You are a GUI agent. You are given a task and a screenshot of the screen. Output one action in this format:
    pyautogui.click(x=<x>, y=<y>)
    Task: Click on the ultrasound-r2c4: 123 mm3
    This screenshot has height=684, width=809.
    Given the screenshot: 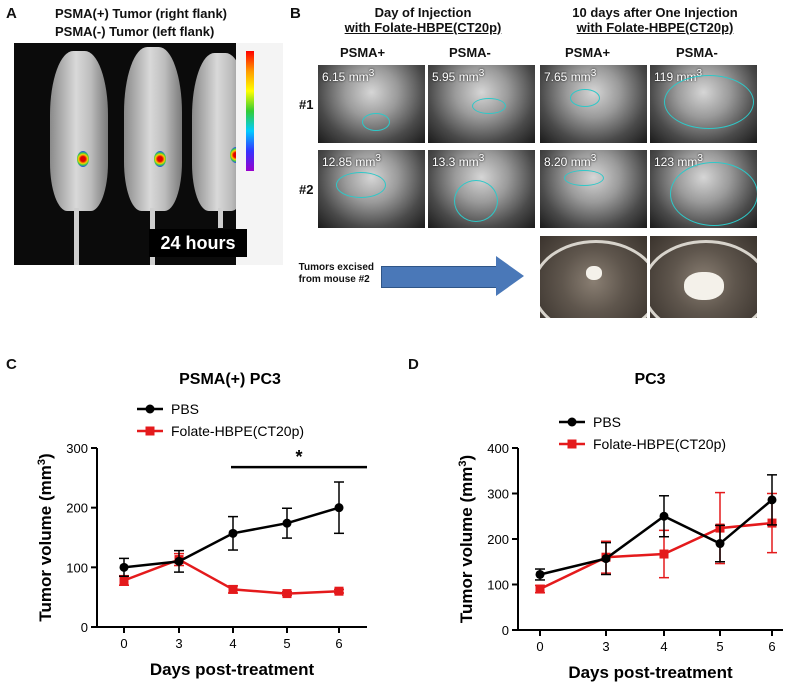 What is the action you would take?
    pyautogui.click(x=703, y=189)
    